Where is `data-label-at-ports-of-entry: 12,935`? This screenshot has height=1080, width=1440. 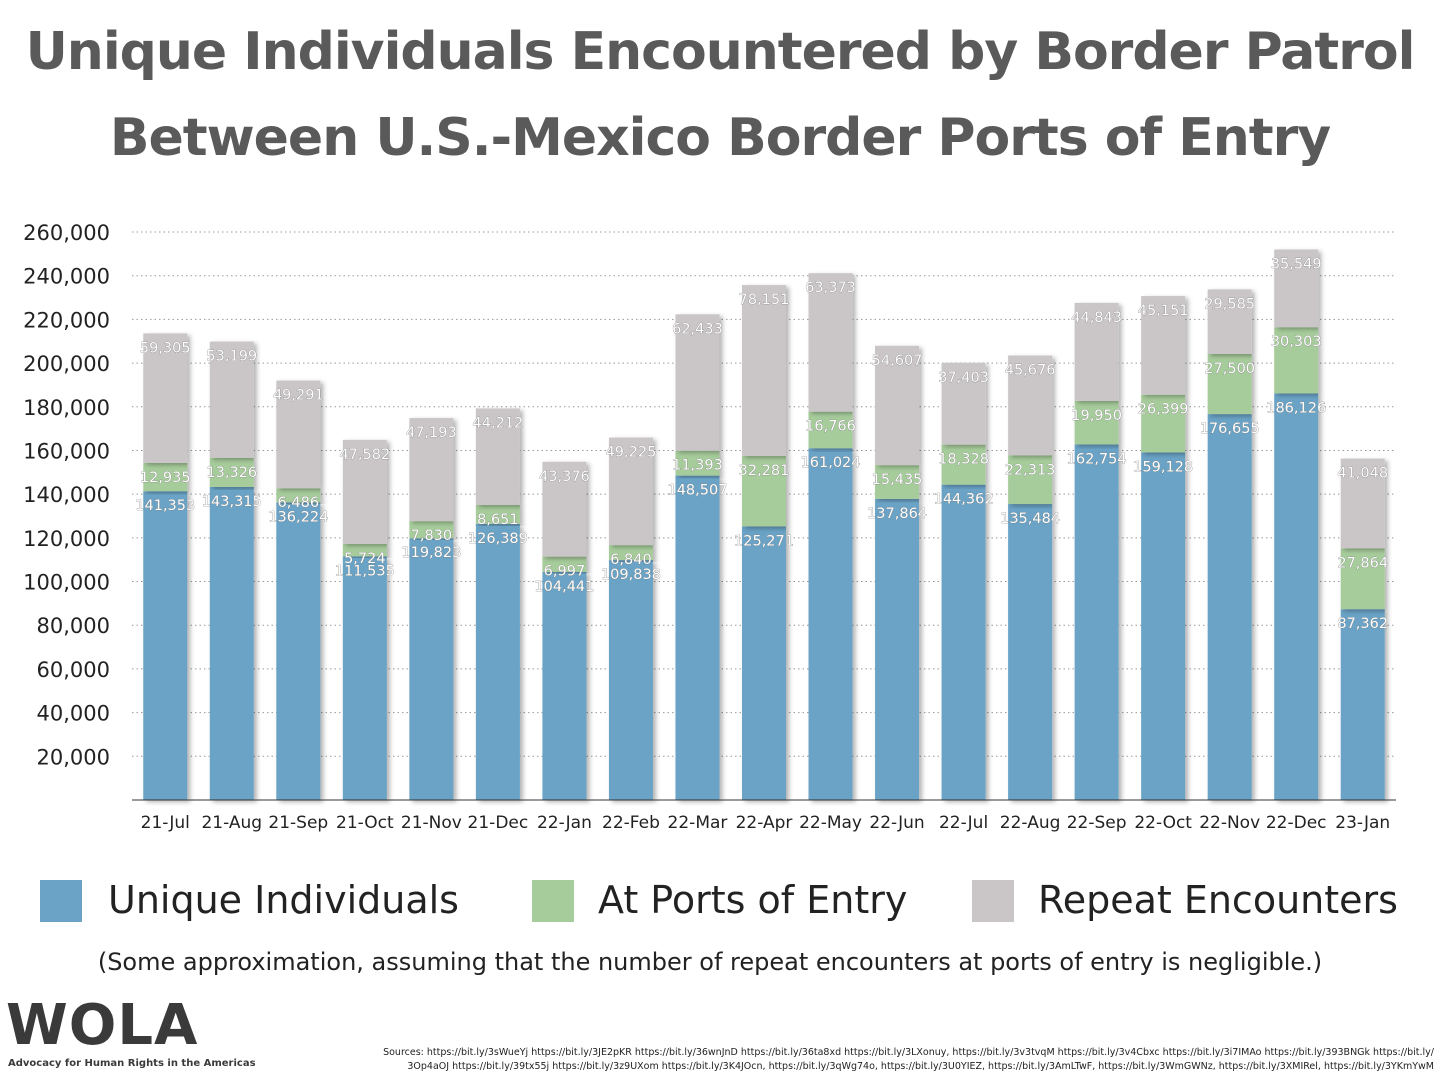 data-label-at-ports-of-entry: 12,935 is located at coordinates (165, 478).